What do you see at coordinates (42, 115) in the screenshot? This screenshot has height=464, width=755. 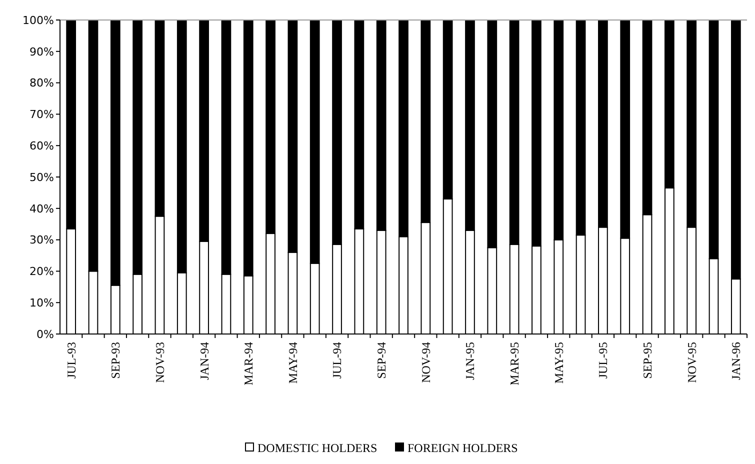 I see `y-tick-label: 70%` at bounding box center [42, 115].